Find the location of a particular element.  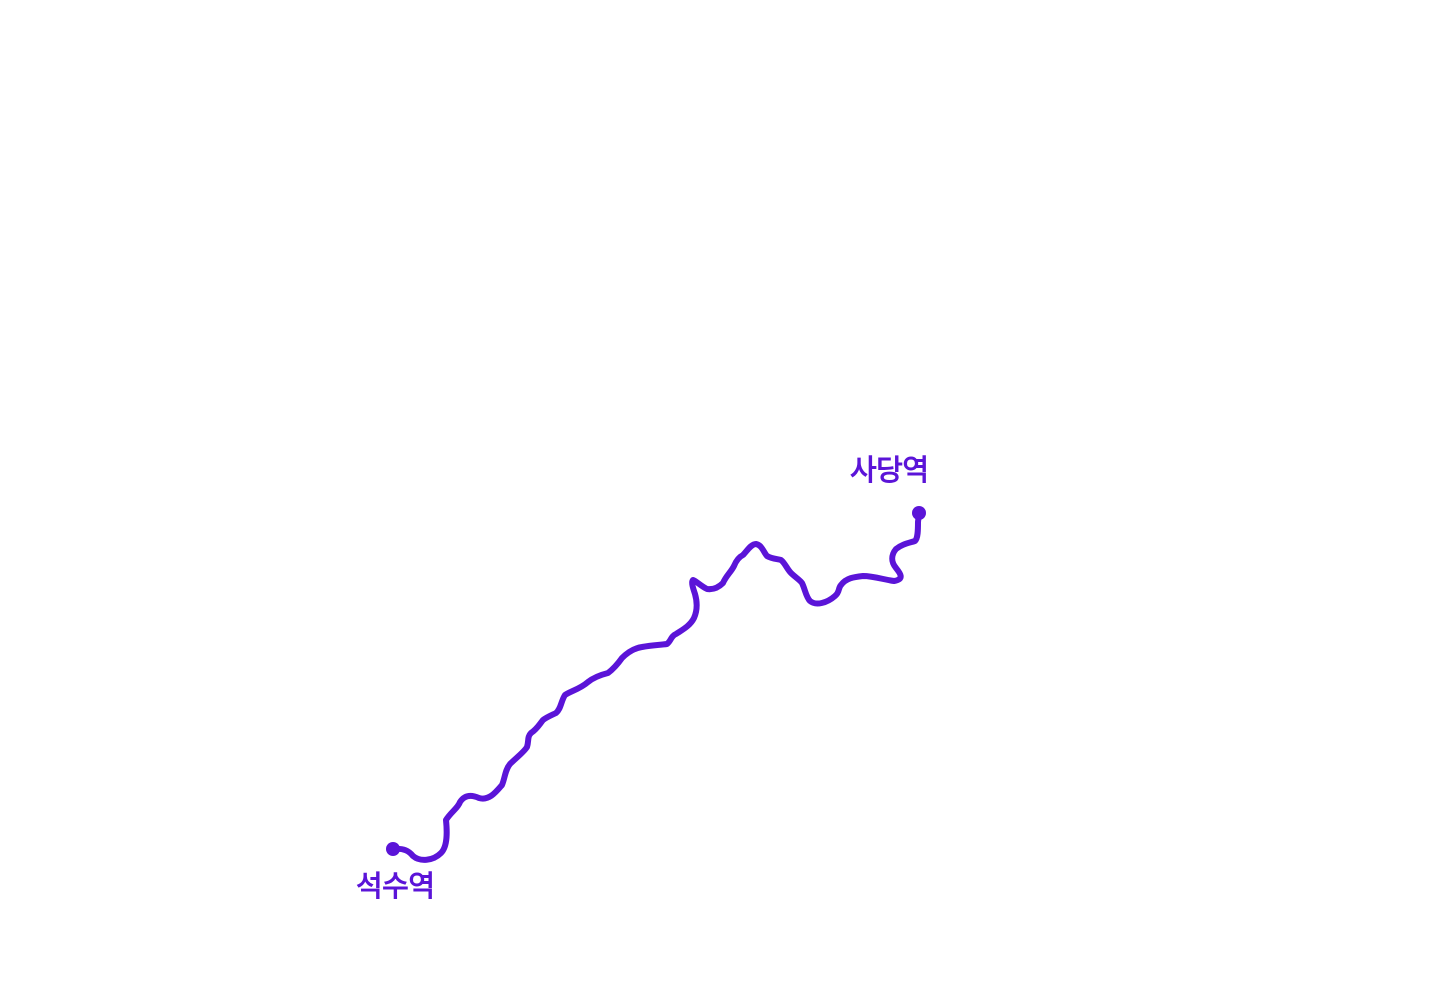

end-station-marker is located at coordinates (919, 513).